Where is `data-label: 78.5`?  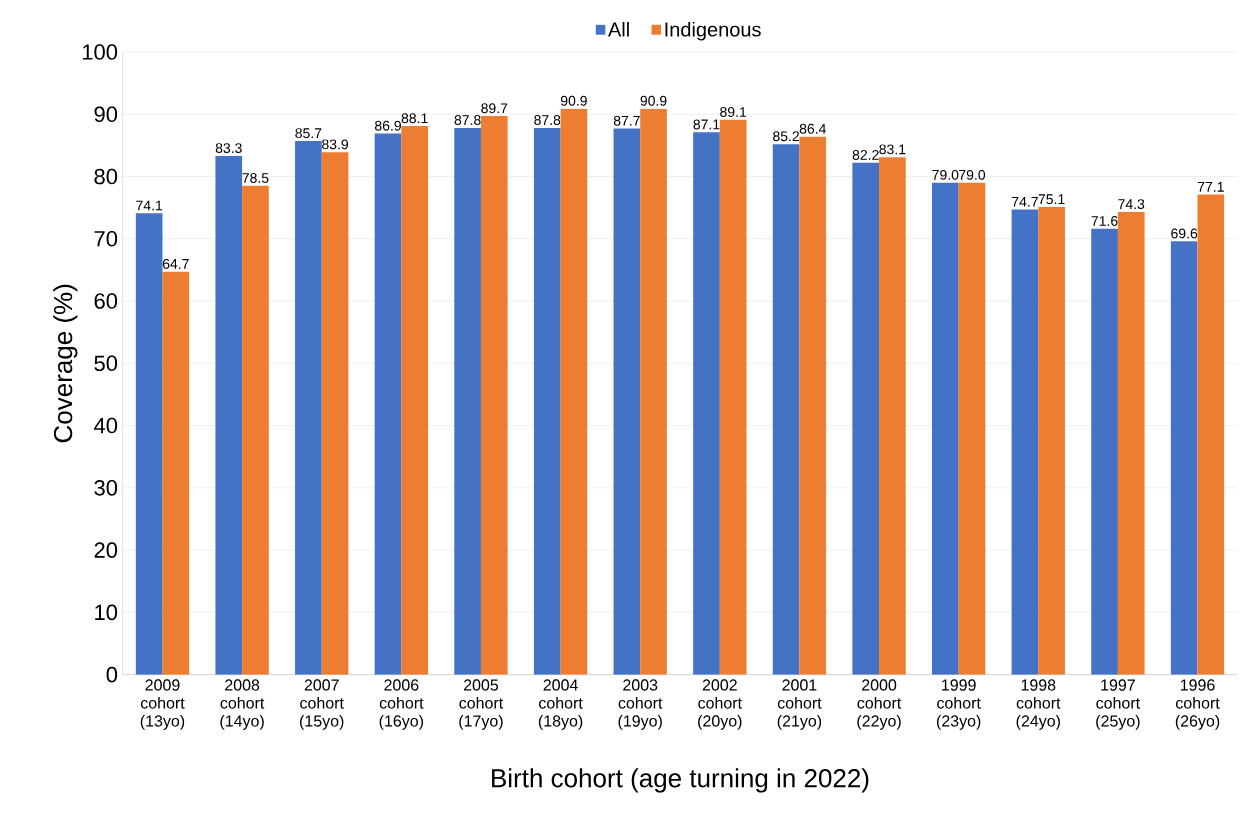 data-label: 78.5 is located at coordinates (255, 178).